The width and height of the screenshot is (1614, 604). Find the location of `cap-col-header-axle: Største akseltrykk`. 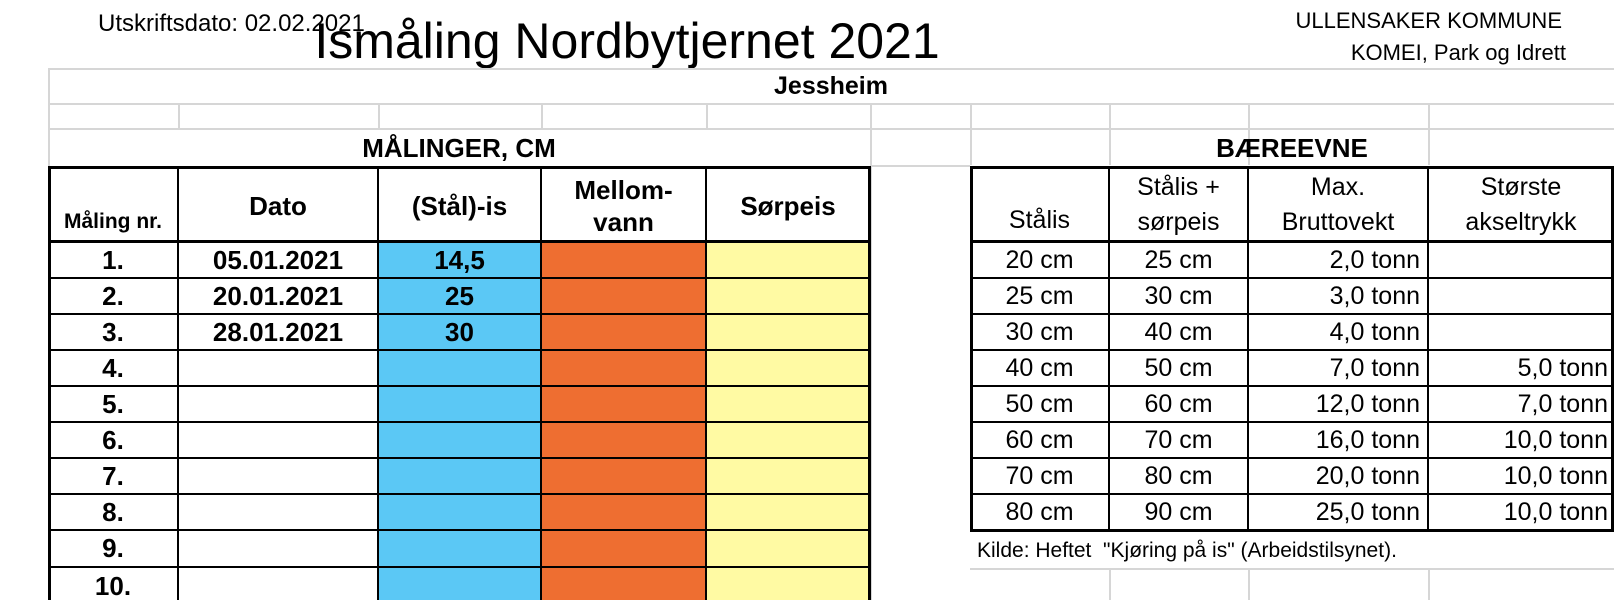

cap-col-header-axle: Største akseltrykk is located at coordinates (1521, 205).